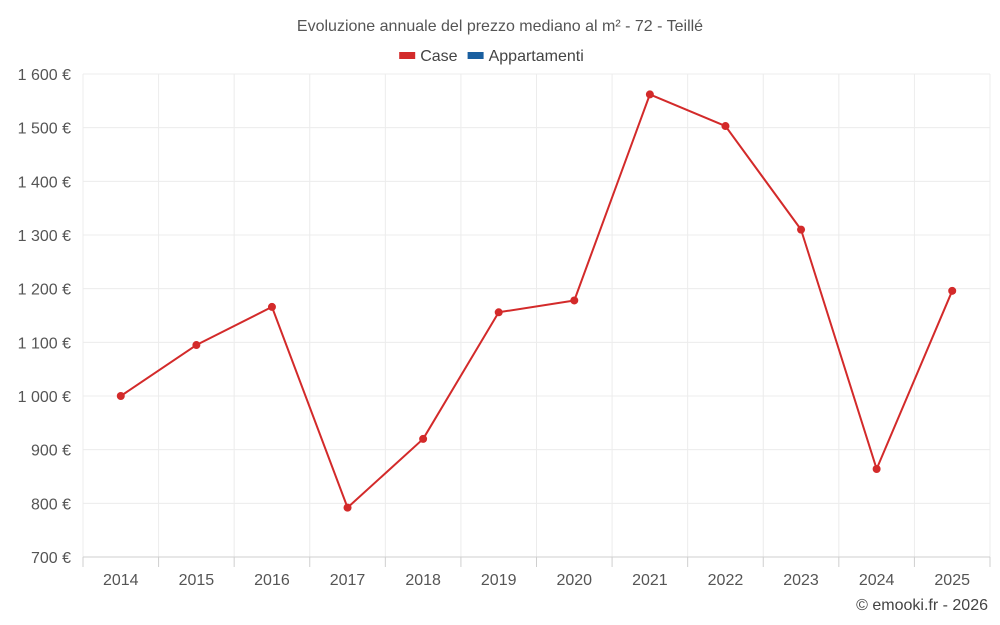  What do you see at coordinates (44, 129) in the screenshot?
I see `y-tick-label: 1 500 €` at bounding box center [44, 129].